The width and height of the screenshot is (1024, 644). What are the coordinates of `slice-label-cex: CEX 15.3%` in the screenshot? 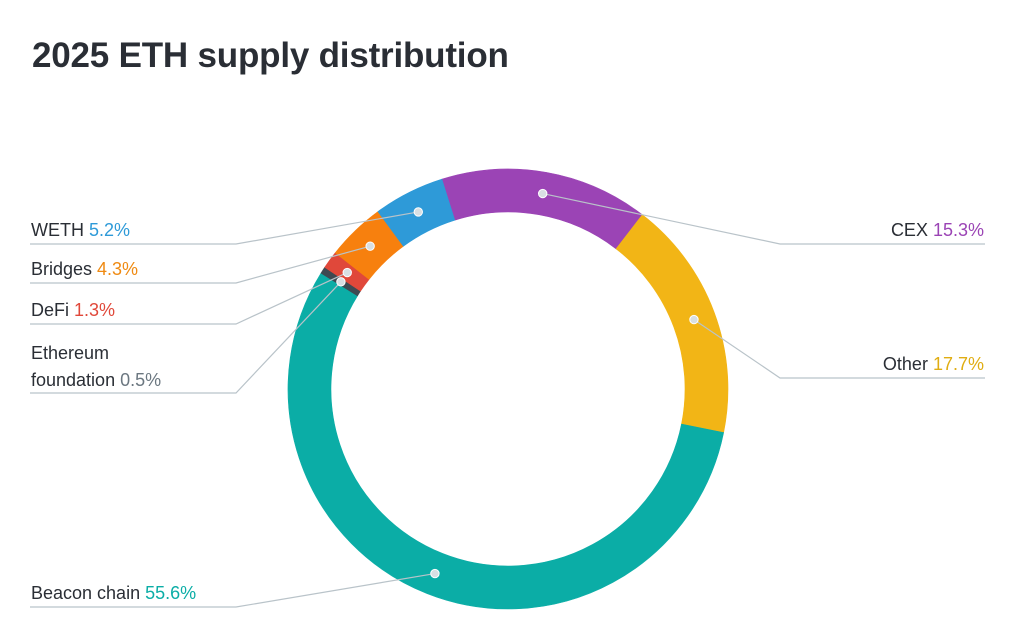 It's located at (937, 230).